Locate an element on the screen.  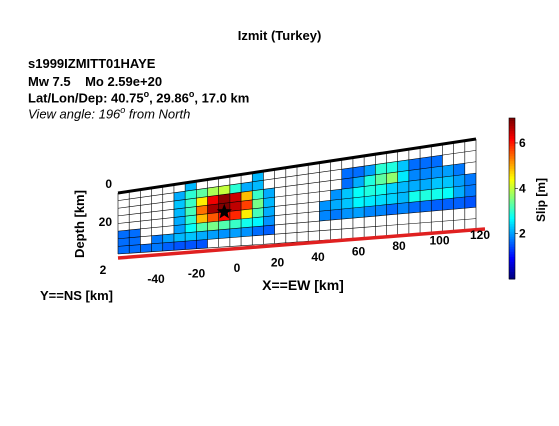
x-tick-label: 100 is located at coordinates (439, 241).